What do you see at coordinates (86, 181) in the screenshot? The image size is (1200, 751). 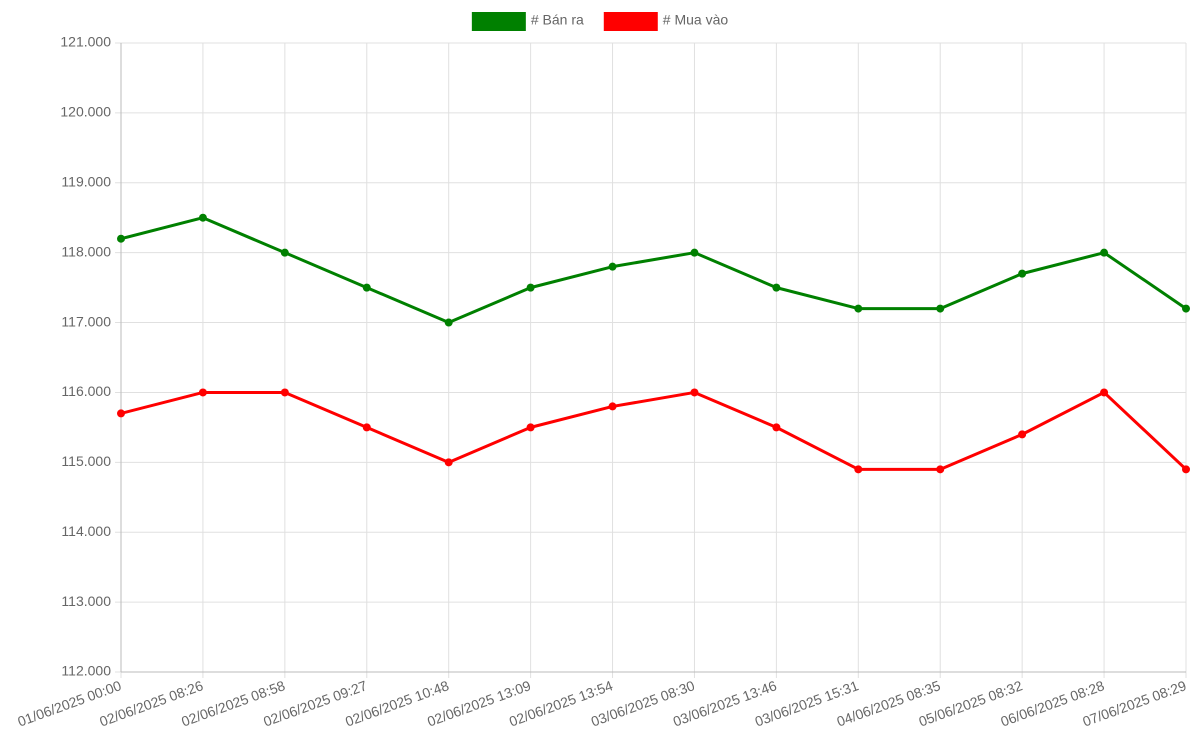 I see `y-tick-label: 119.000` at bounding box center [86, 181].